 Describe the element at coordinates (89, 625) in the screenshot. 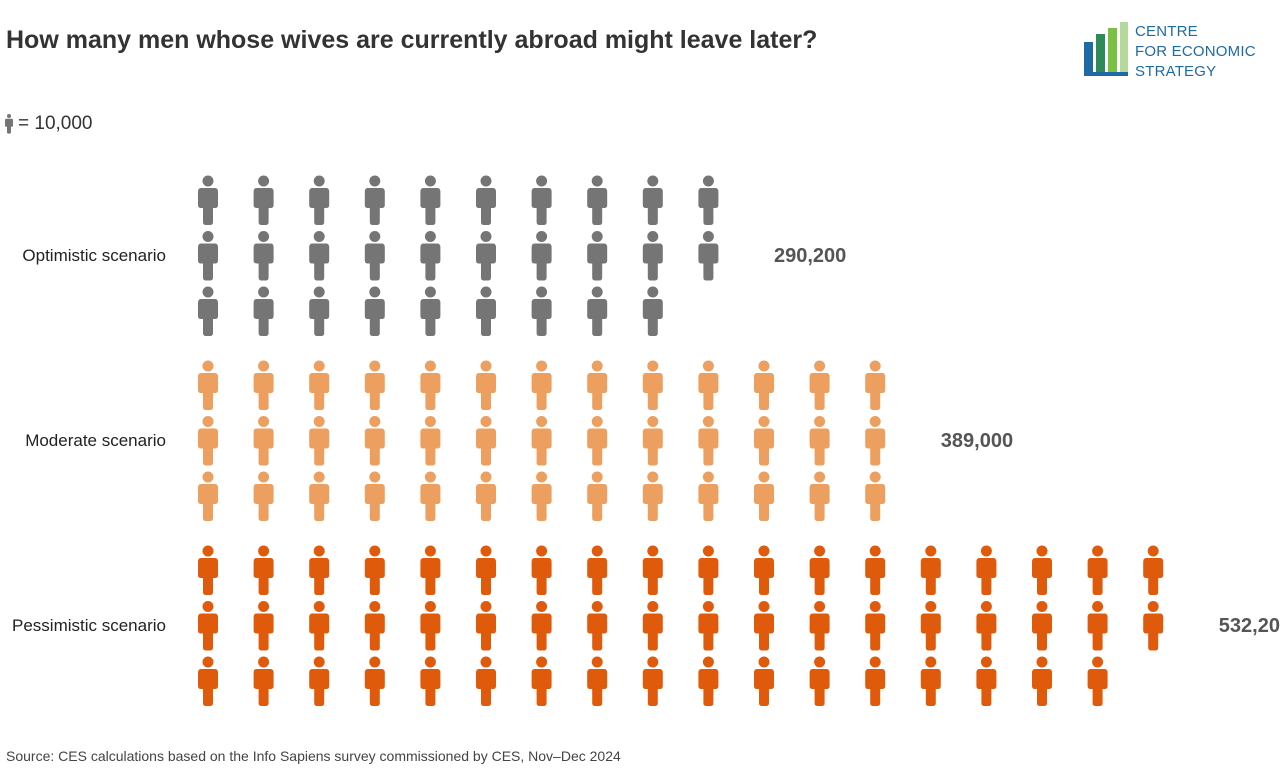

I see `category-label: Pessimistic scenario` at that location.